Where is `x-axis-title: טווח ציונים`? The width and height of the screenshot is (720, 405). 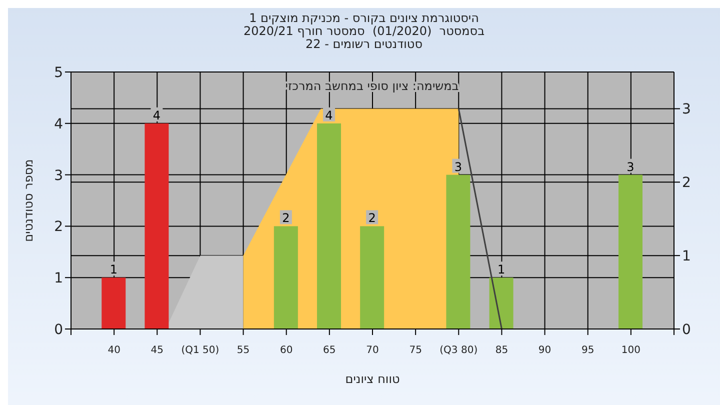
x-axis-title: טווח ציונים is located at coordinates (372, 379).